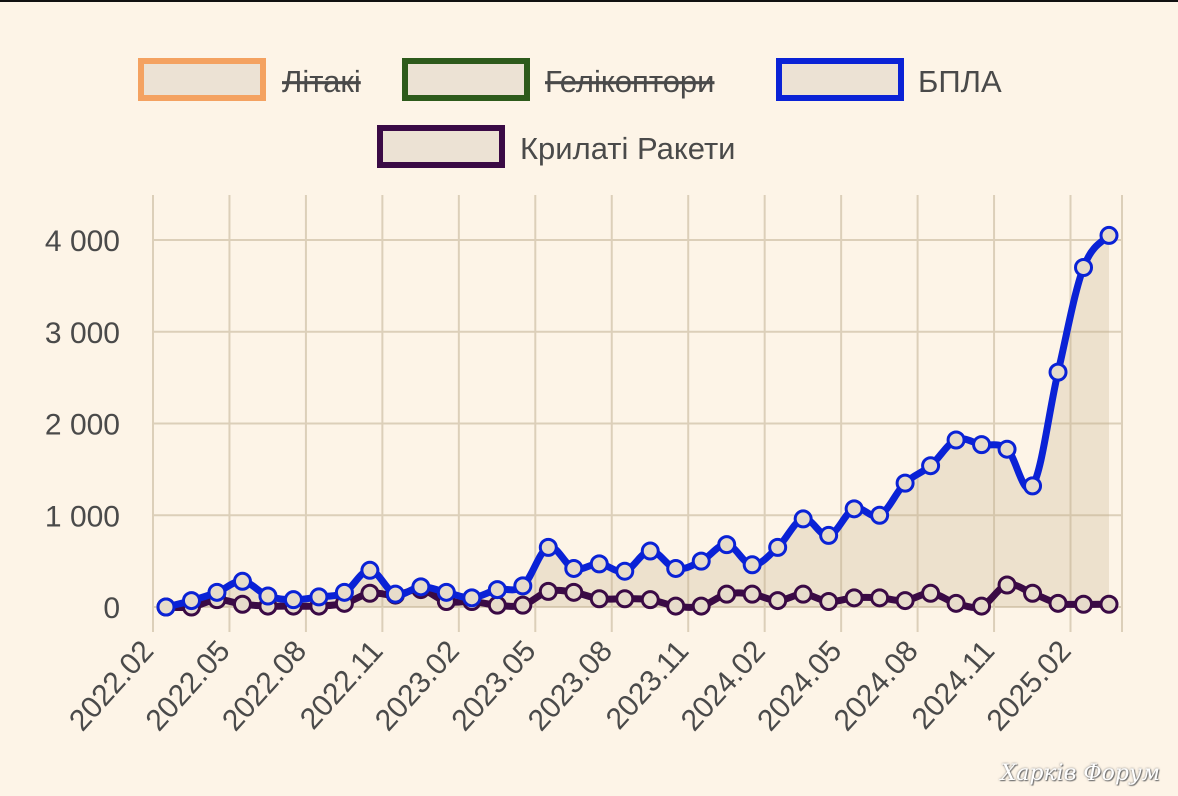 This screenshot has width=1178, height=796. What do you see at coordinates (111, 608) in the screenshot?
I see `y-tick-label: 0` at bounding box center [111, 608].